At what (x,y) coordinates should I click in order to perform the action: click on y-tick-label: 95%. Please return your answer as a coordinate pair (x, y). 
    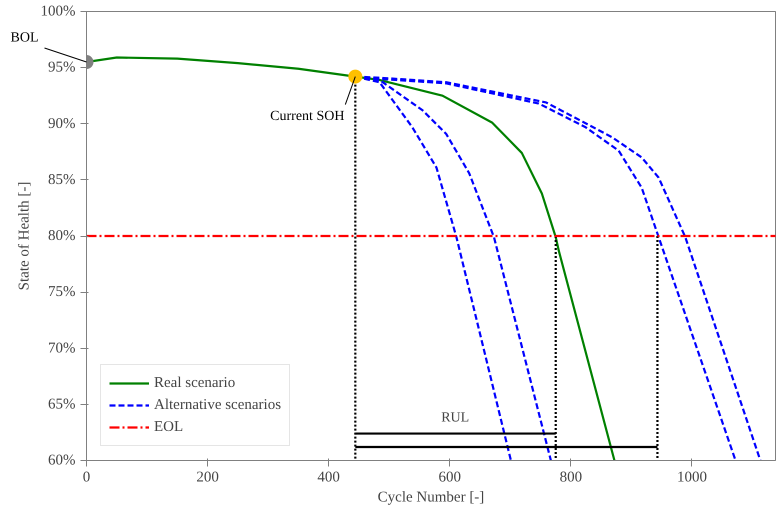
    Looking at the image, I should click on (62, 68).